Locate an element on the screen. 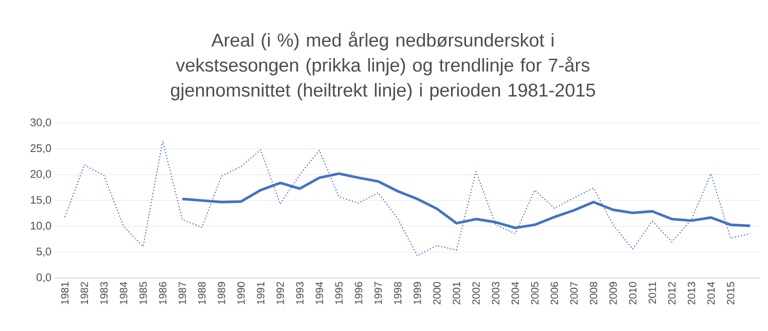 This screenshot has width=768, height=331. y-tick-label: 30,0 is located at coordinates (41, 123).